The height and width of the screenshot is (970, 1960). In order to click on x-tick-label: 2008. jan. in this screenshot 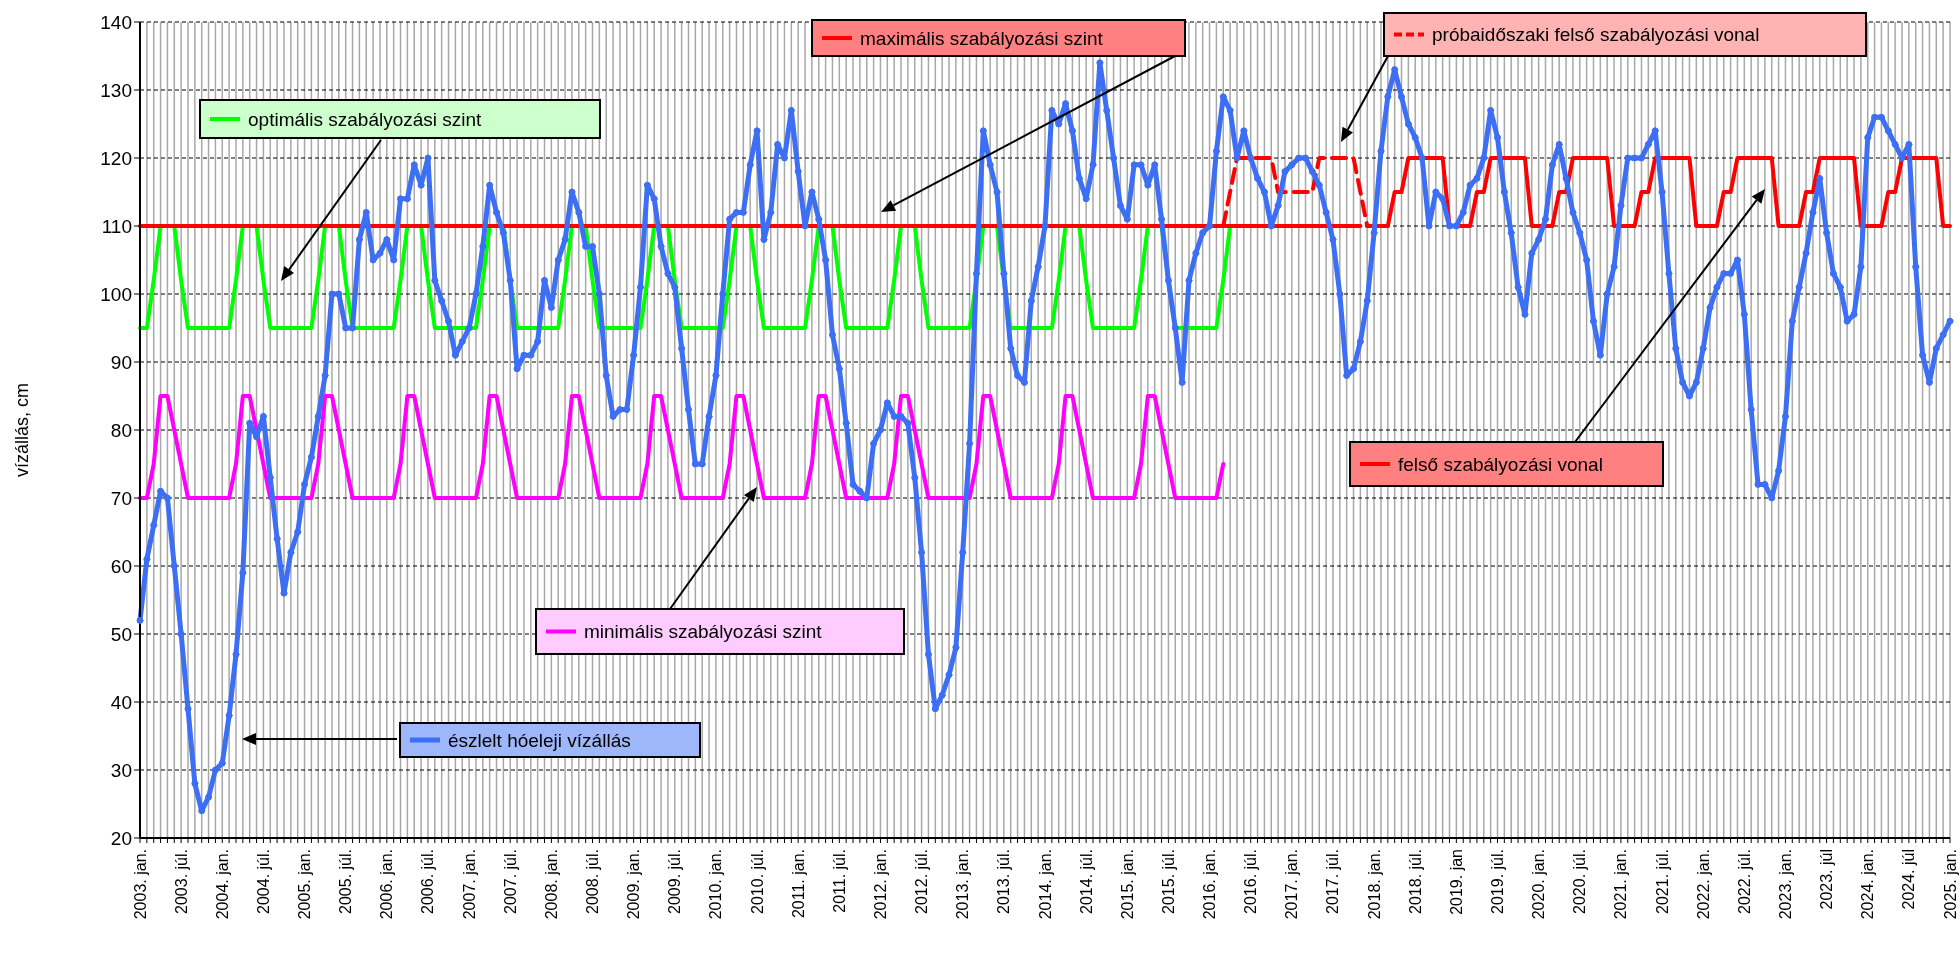, I will do `click(551, 884)`.